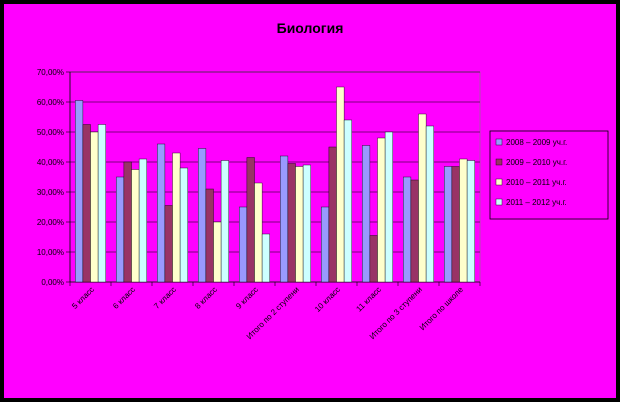 The height and width of the screenshot is (402, 620). I want to click on x-tick-label: 7 класс, so click(165, 298).